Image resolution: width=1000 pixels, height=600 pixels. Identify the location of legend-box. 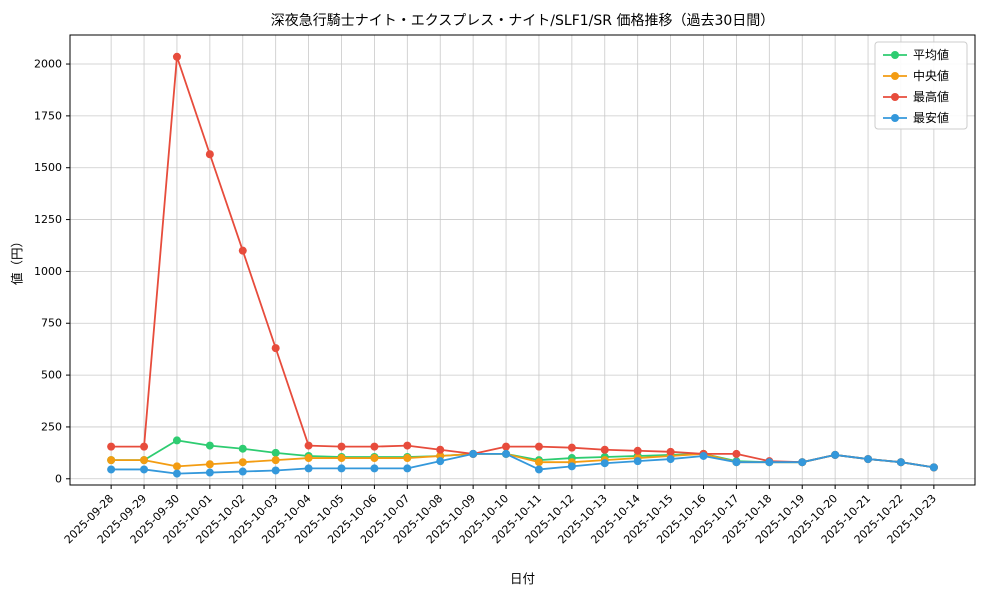
(921, 85).